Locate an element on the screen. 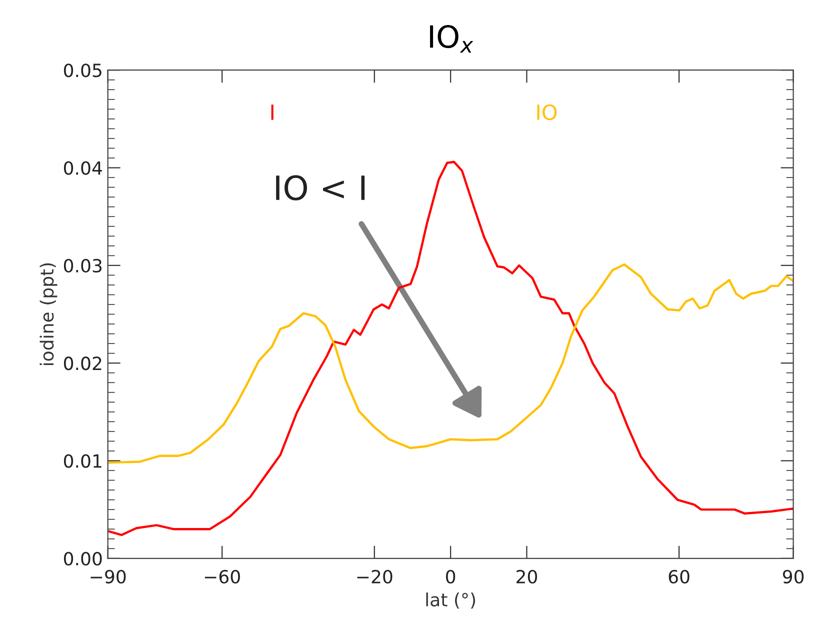  y-tick-label: 0.01 is located at coordinates (83, 461).